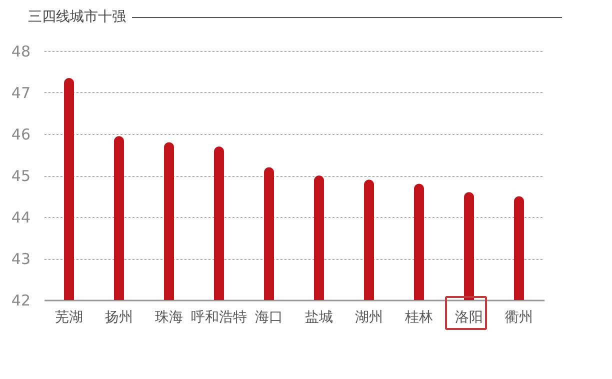 This screenshot has height=379, width=612. I want to click on y-tick-label: 45, so click(20, 176).